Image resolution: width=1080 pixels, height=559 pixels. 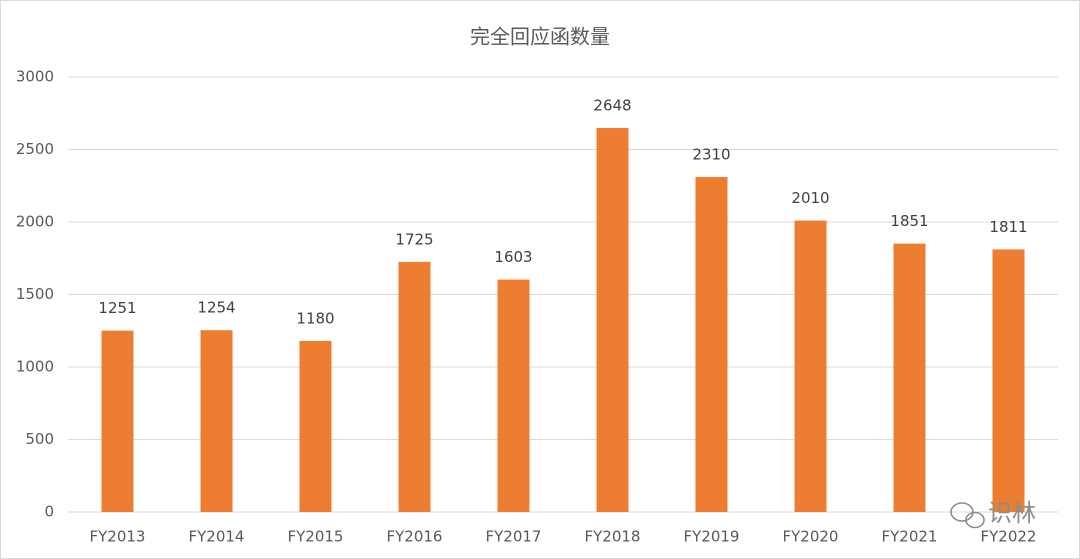 What do you see at coordinates (1008, 227) in the screenshot?
I see `data-label: 1811` at bounding box center [1008, 227].